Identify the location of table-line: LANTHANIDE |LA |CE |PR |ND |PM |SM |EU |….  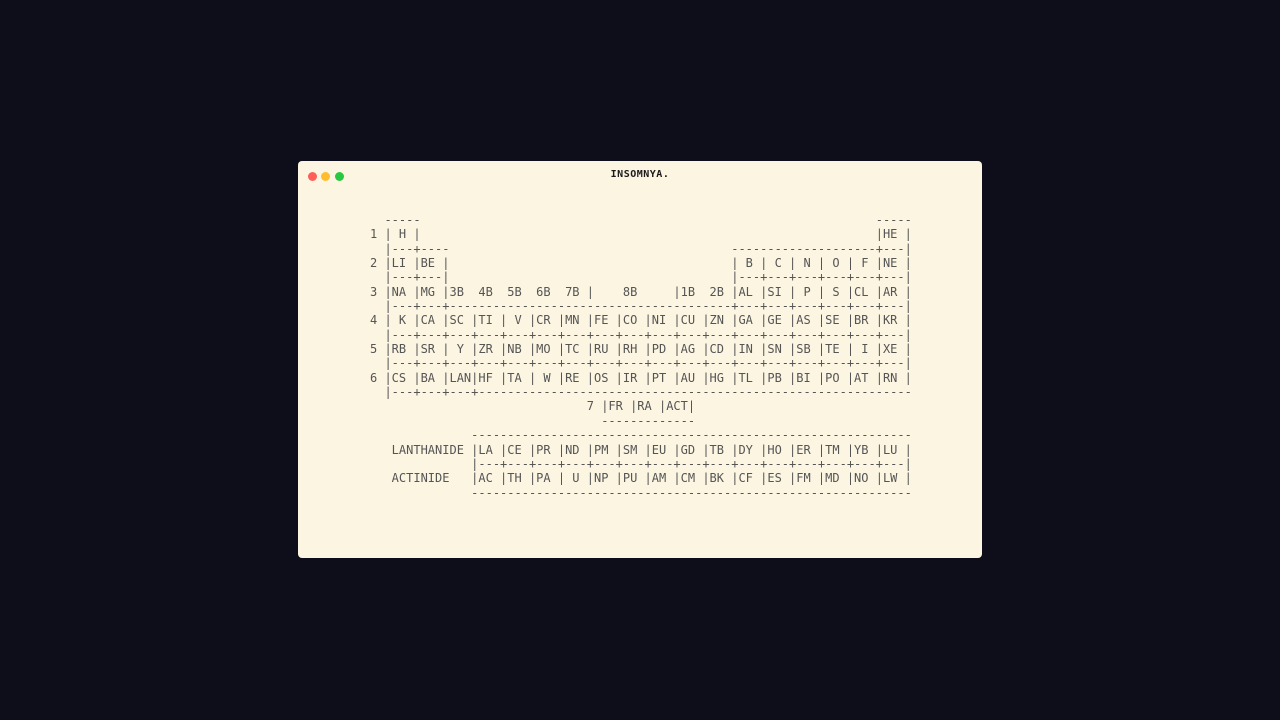
(641, 449).